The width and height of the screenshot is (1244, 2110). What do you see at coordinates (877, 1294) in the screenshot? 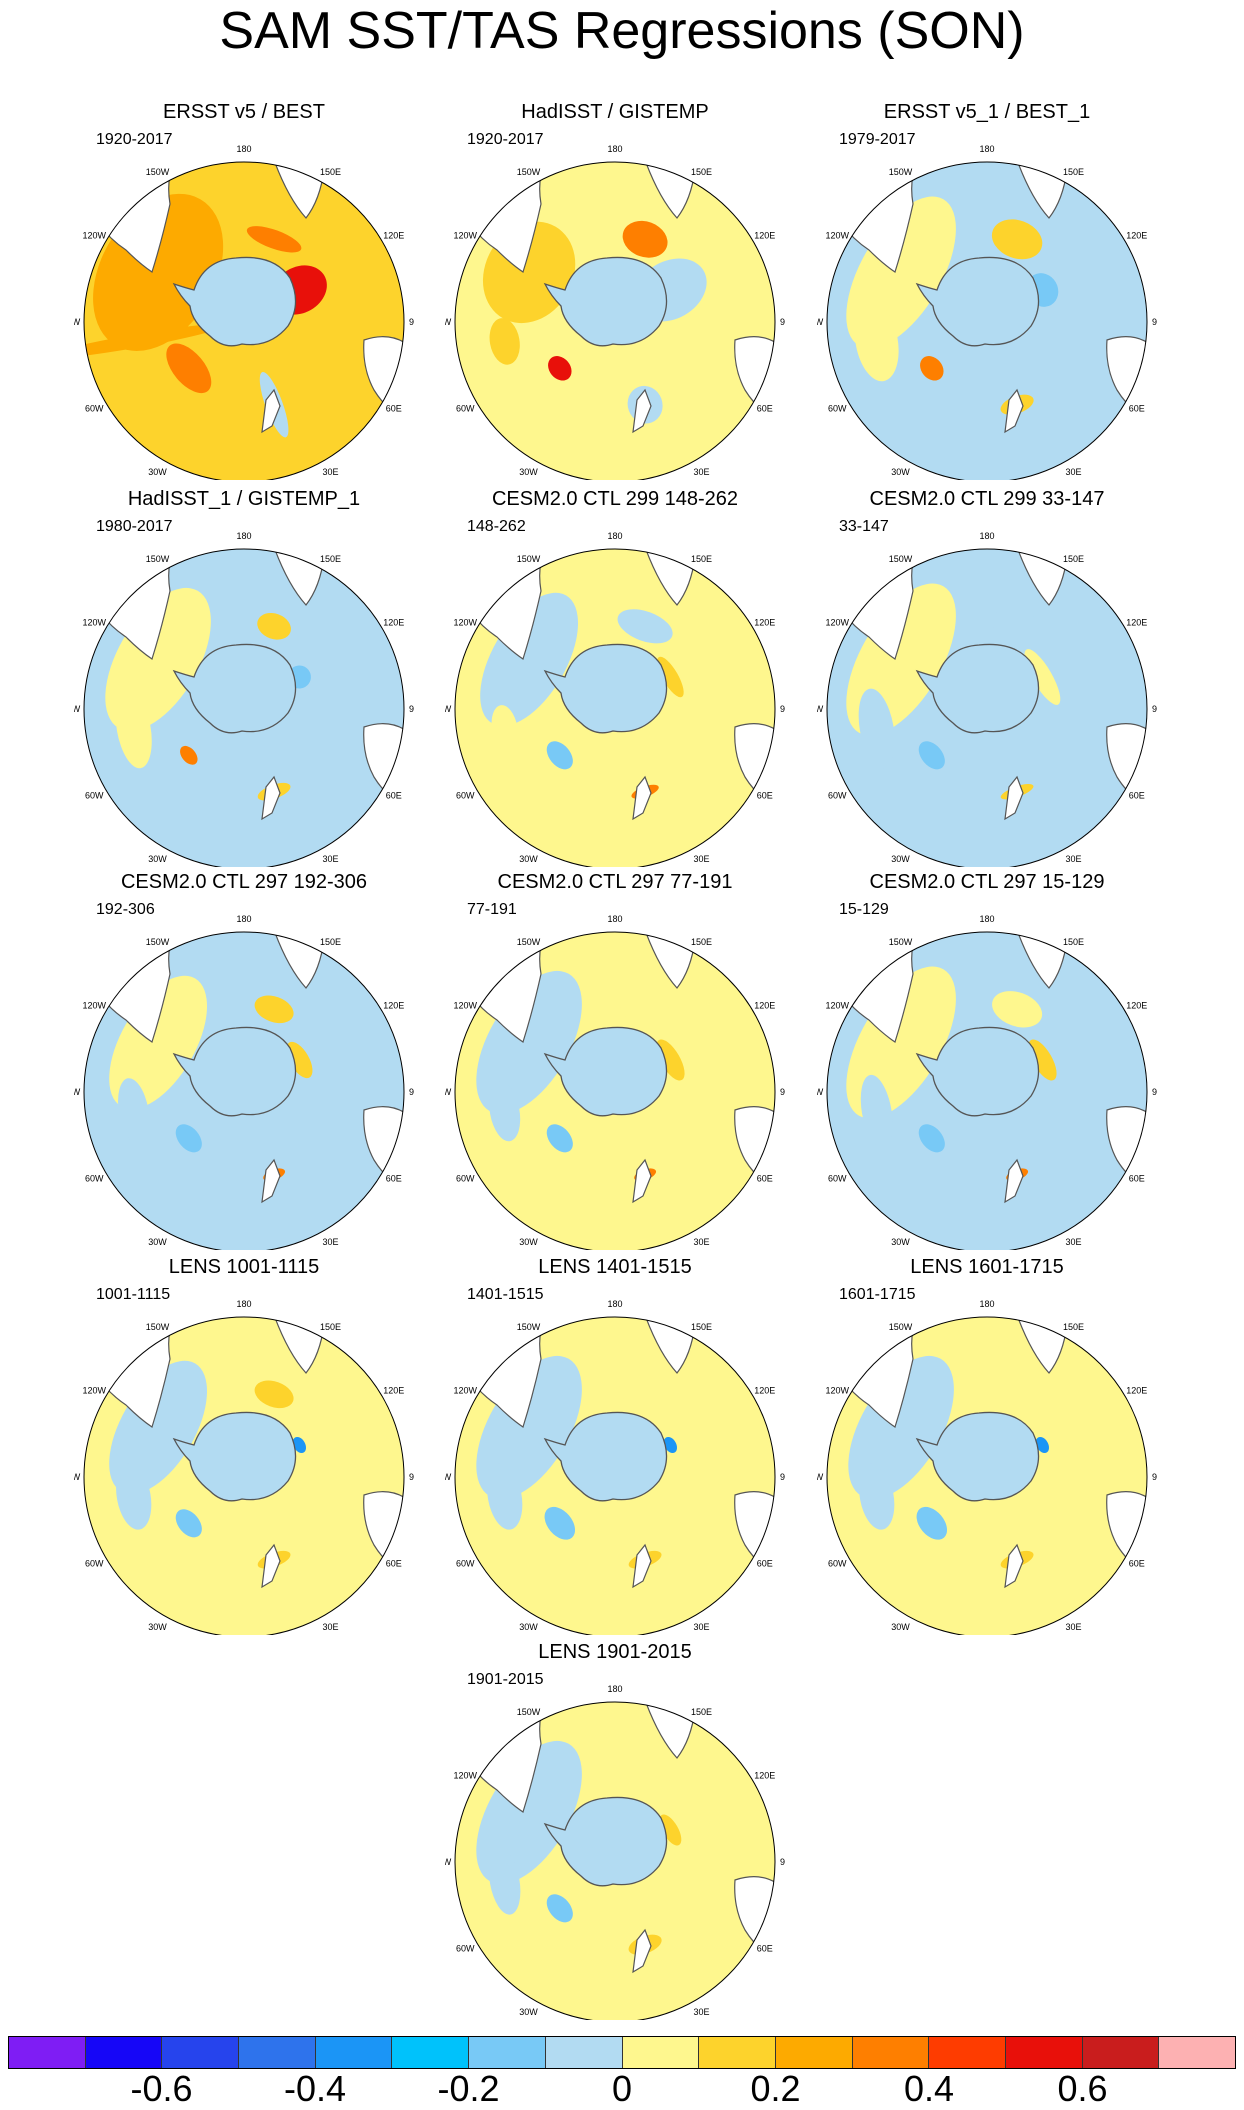
I see `panel-period: 1601-1715` at bounding box center [877, 1294].